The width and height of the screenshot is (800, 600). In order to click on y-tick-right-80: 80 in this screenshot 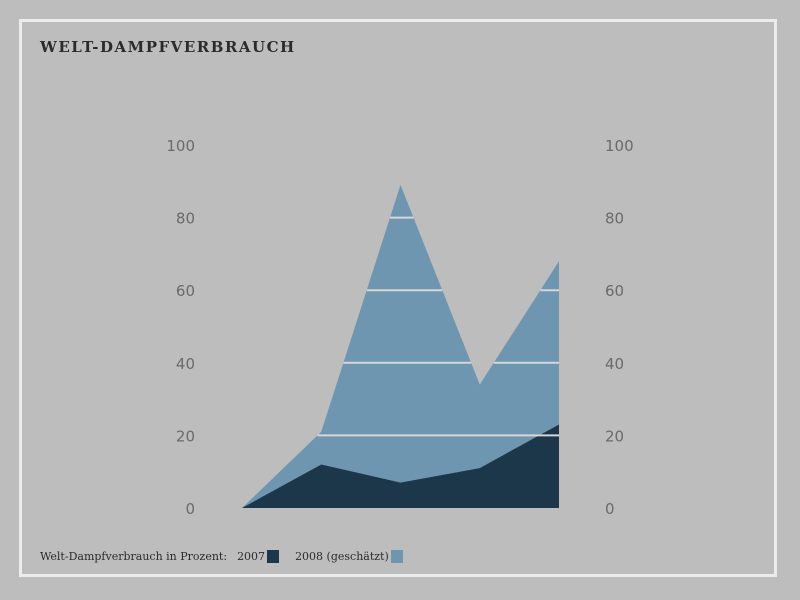, I will do `click(614, 219)`.